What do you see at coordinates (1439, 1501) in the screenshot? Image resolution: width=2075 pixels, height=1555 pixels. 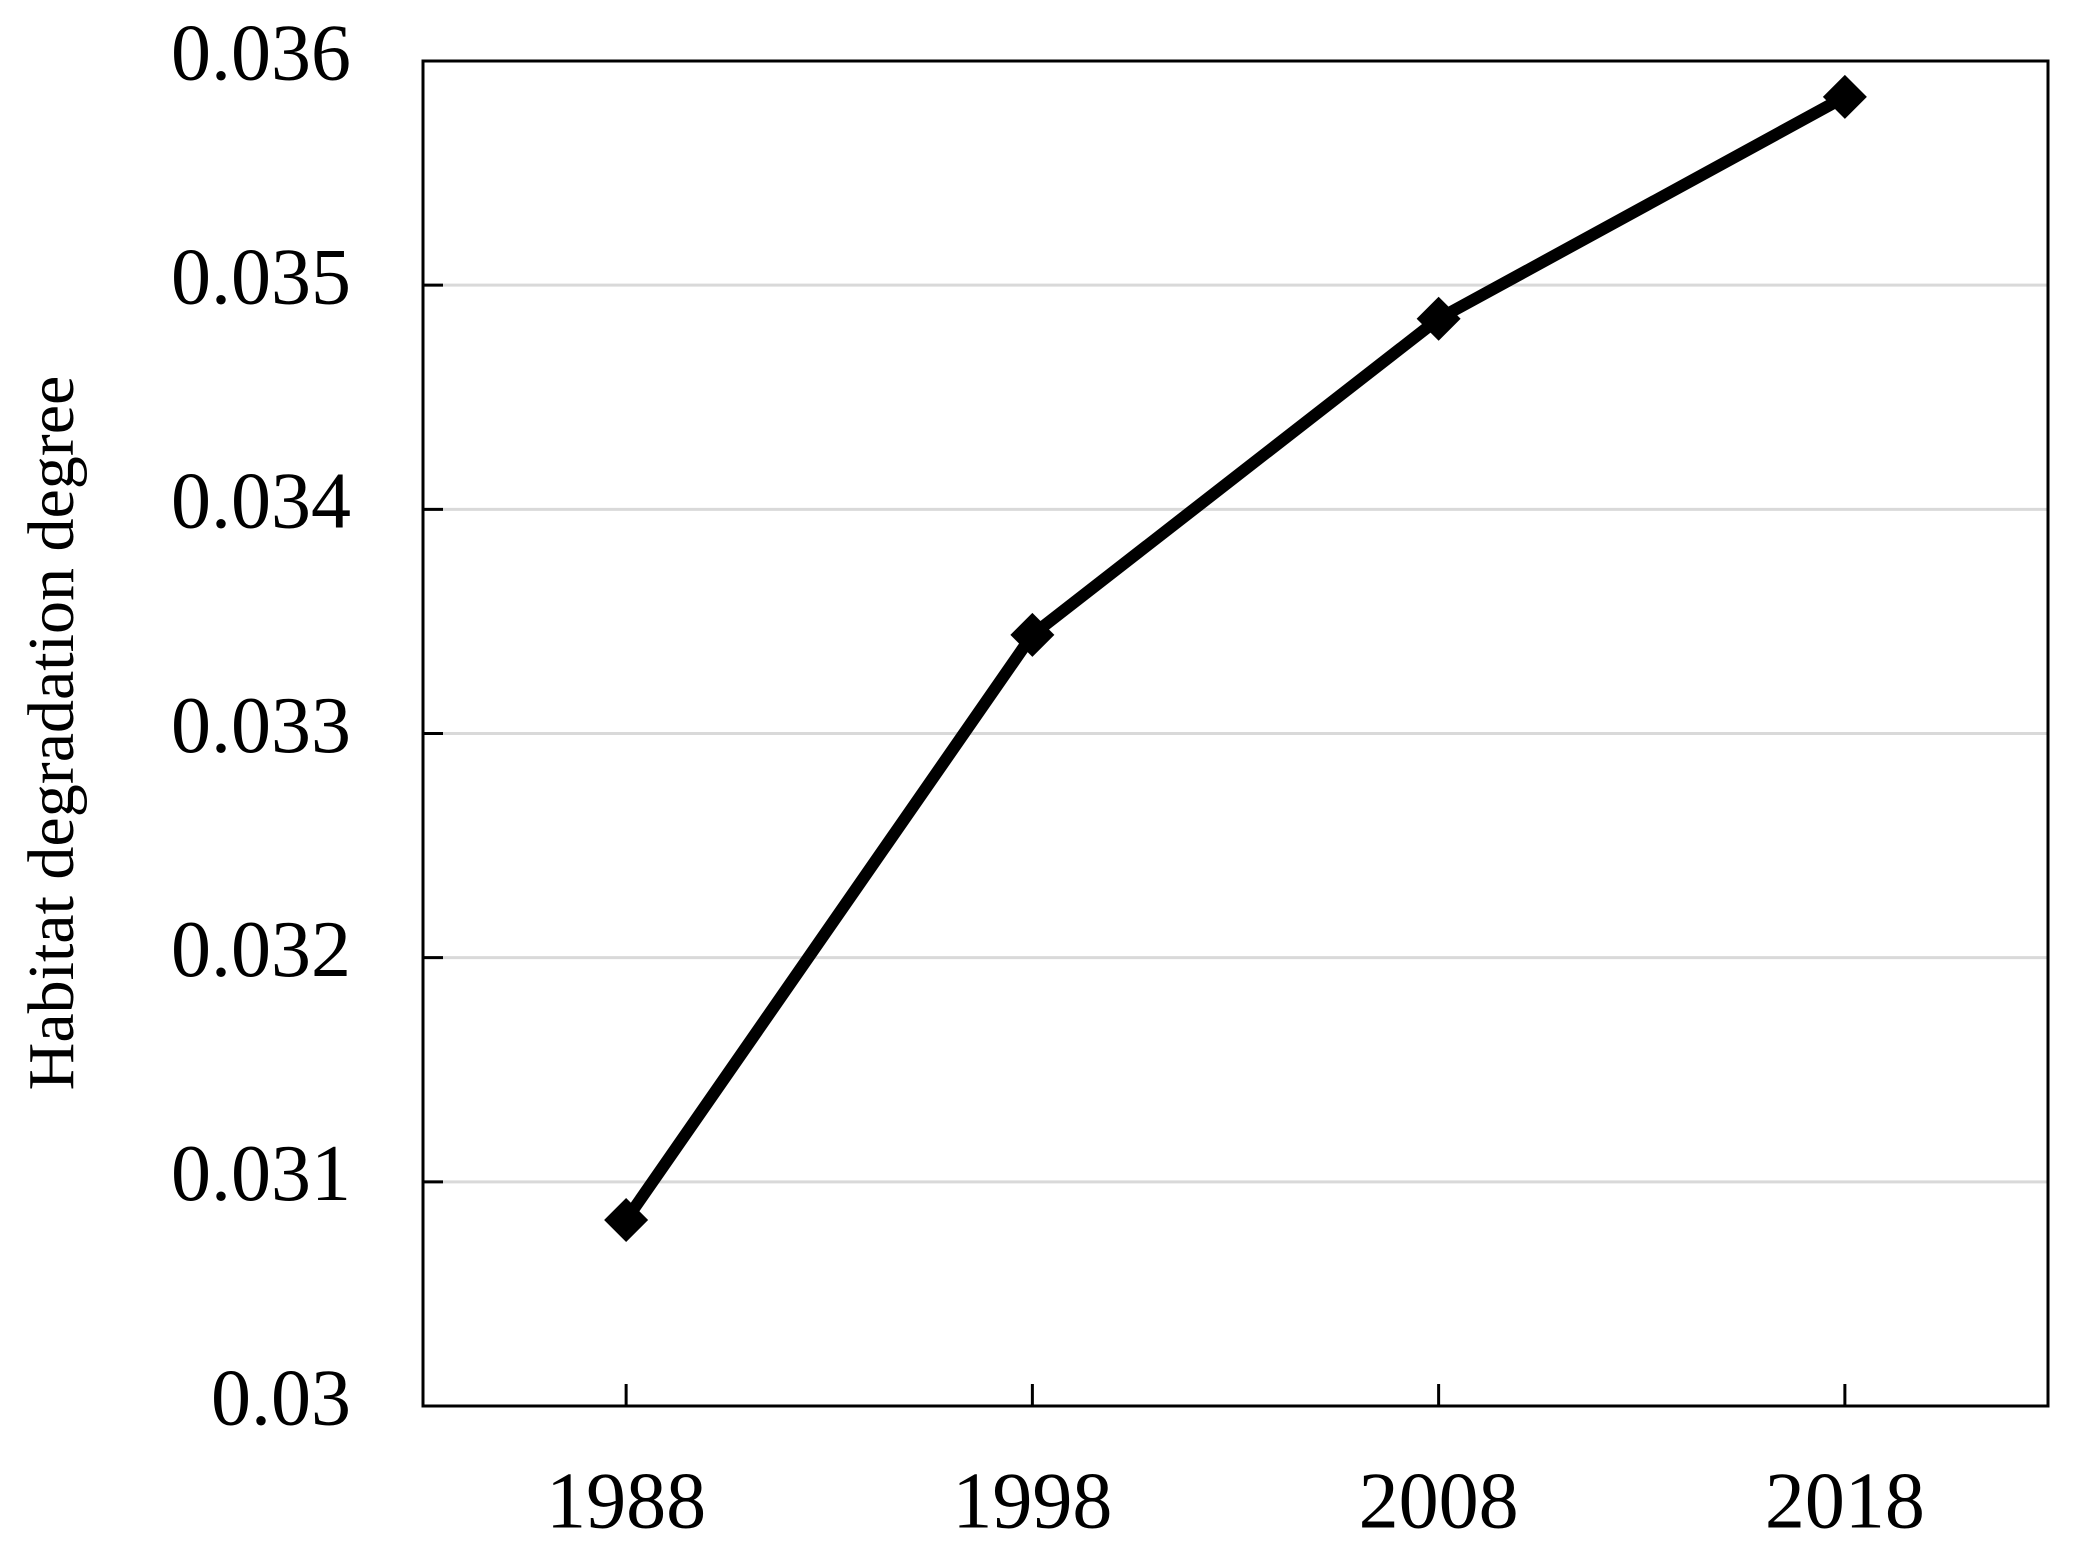 I see `x-tick-label: 2008` at bounding box center [1439, 1501].